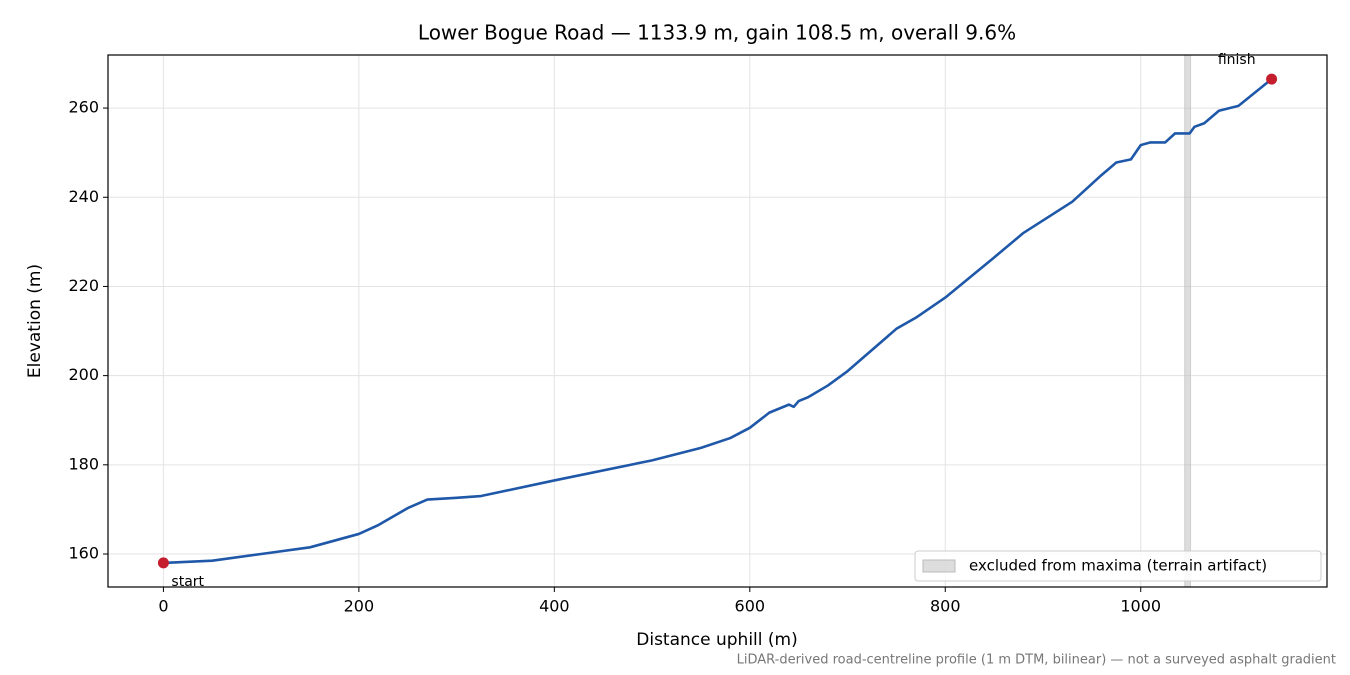  Describe the element at coordinates (750, 606) in the screenshot. I see `x-tick-label: 600` at that location.